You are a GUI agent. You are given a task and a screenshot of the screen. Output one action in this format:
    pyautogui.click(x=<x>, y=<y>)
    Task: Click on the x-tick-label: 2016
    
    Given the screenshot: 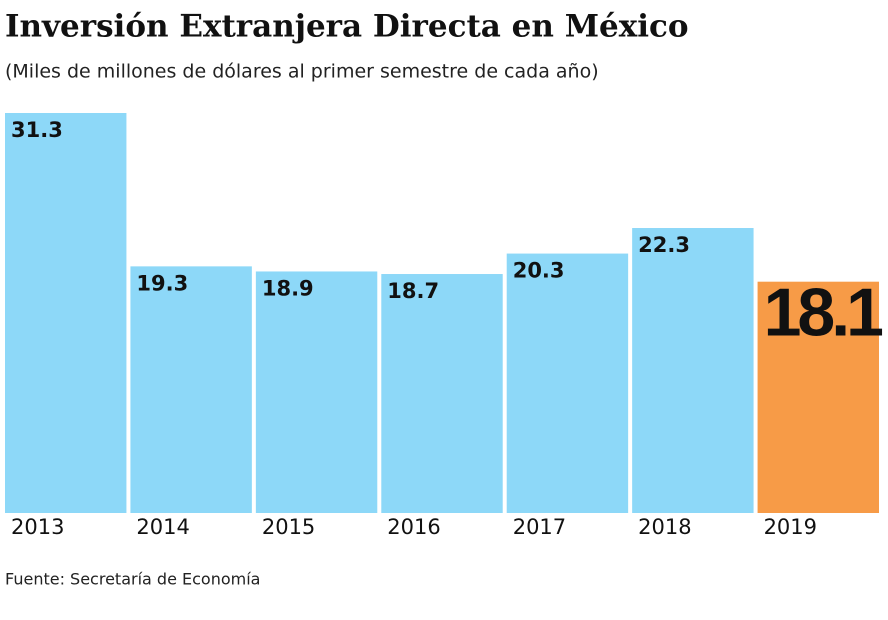 What is the action you would take?
    pyautogui.click(x=413, y=527)
    